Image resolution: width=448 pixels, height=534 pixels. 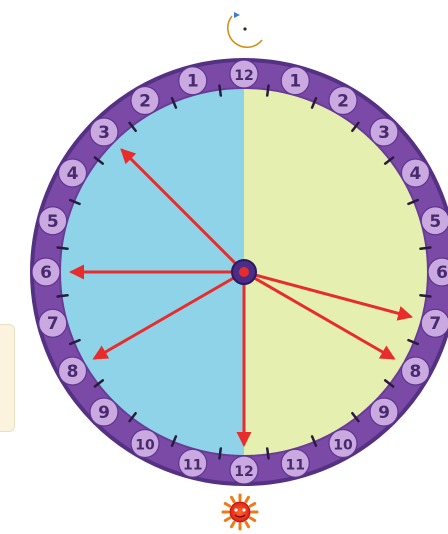 What do you see at coordinates (240, 512) in the screenshot?
I see `sun-icon` at bounding box center [240, 512].